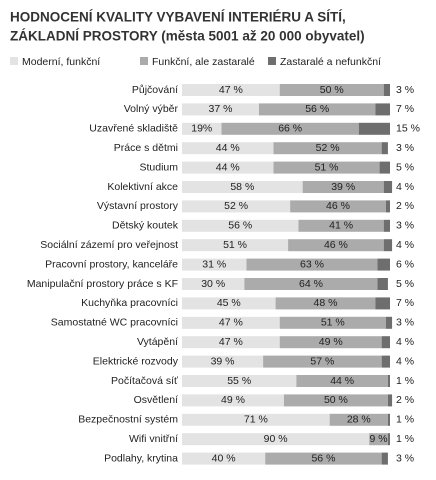  Describe the element at coordinates (213, 284) in the screenshot. I see `value-label: 30 %` at that location.